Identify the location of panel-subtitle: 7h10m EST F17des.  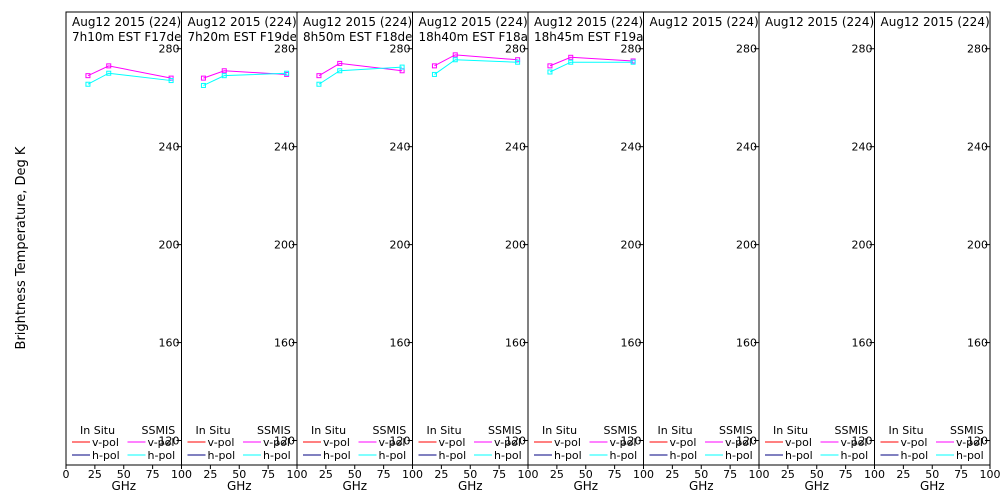
(130, 37).